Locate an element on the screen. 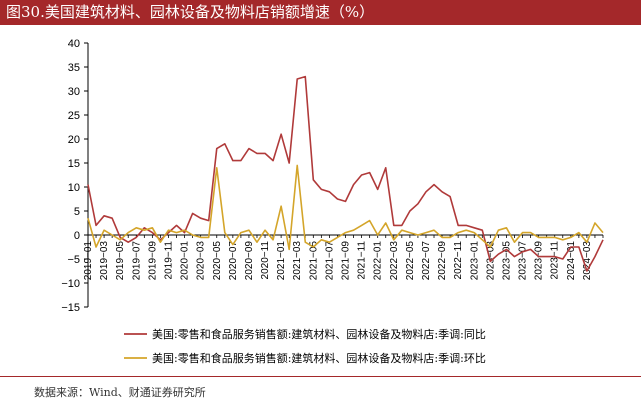 This screenshot has height=415, width=641. title-bar: 图30.美国建筑材料、园林设备及物料店销额增速（%） is located at coordinates (320, 12).